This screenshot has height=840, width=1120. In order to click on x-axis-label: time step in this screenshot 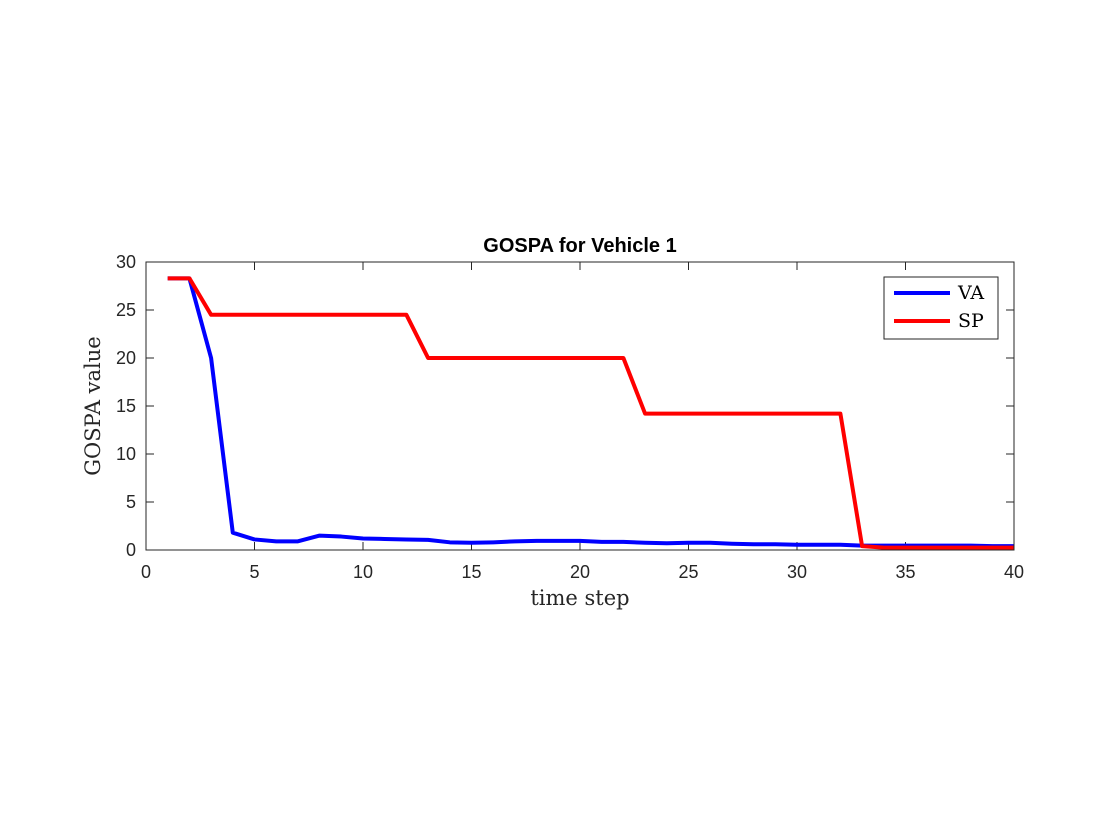, I will do `click(579, 598)`.